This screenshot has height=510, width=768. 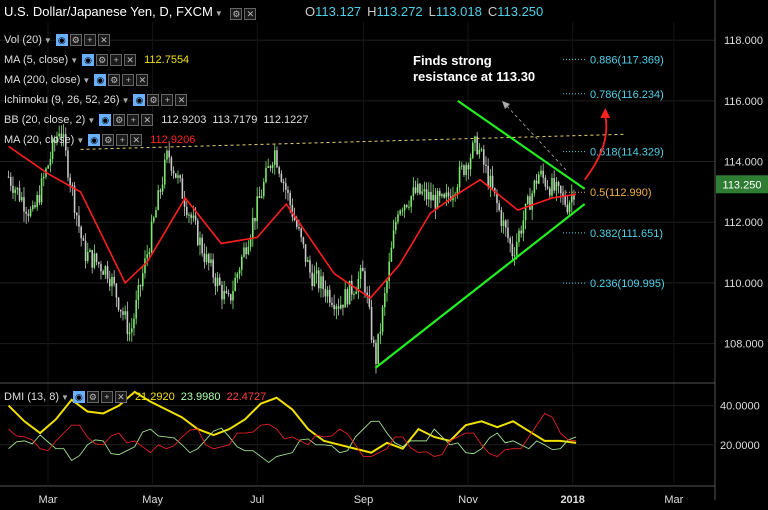 I want to click on x-tick-label: Sep, so click(x=364, y=500).